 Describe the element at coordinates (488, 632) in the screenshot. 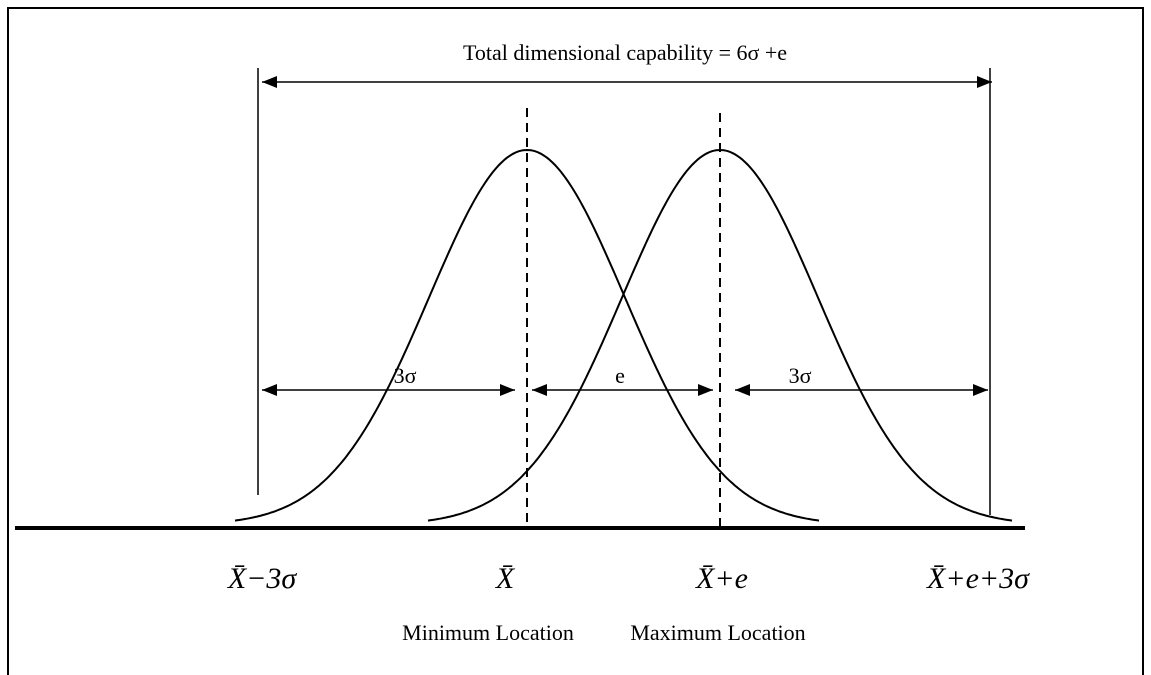

I see `location-label: Minimum Location` at that location.